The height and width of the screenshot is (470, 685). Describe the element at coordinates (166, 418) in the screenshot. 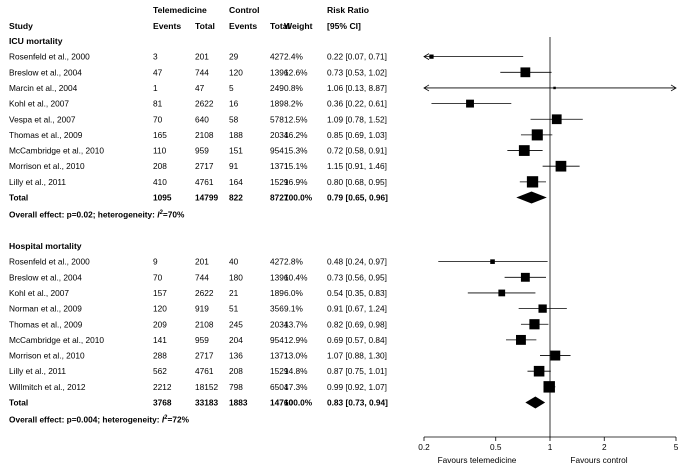

I see `overall-effect-sup: 2` at that location.